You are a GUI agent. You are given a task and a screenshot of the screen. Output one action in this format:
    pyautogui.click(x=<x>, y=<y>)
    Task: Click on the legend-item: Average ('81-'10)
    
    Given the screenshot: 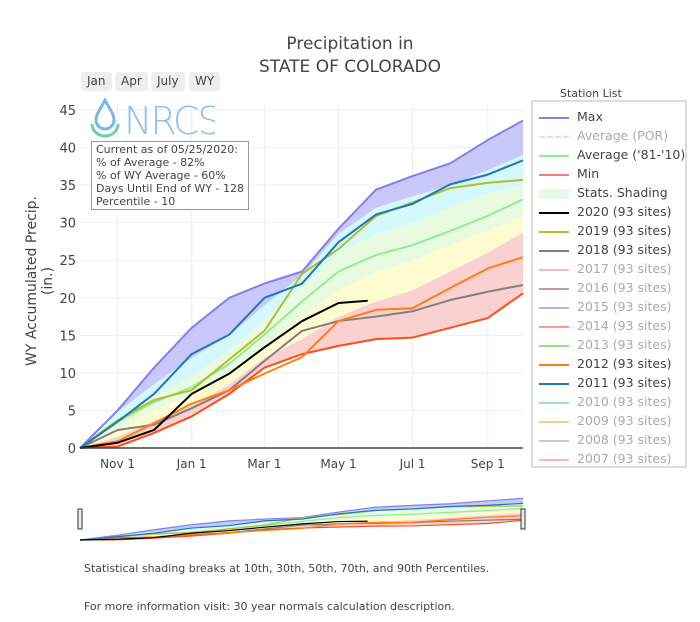 What is the action you would take?
    pyautogui.click(x=612, y=155)
    